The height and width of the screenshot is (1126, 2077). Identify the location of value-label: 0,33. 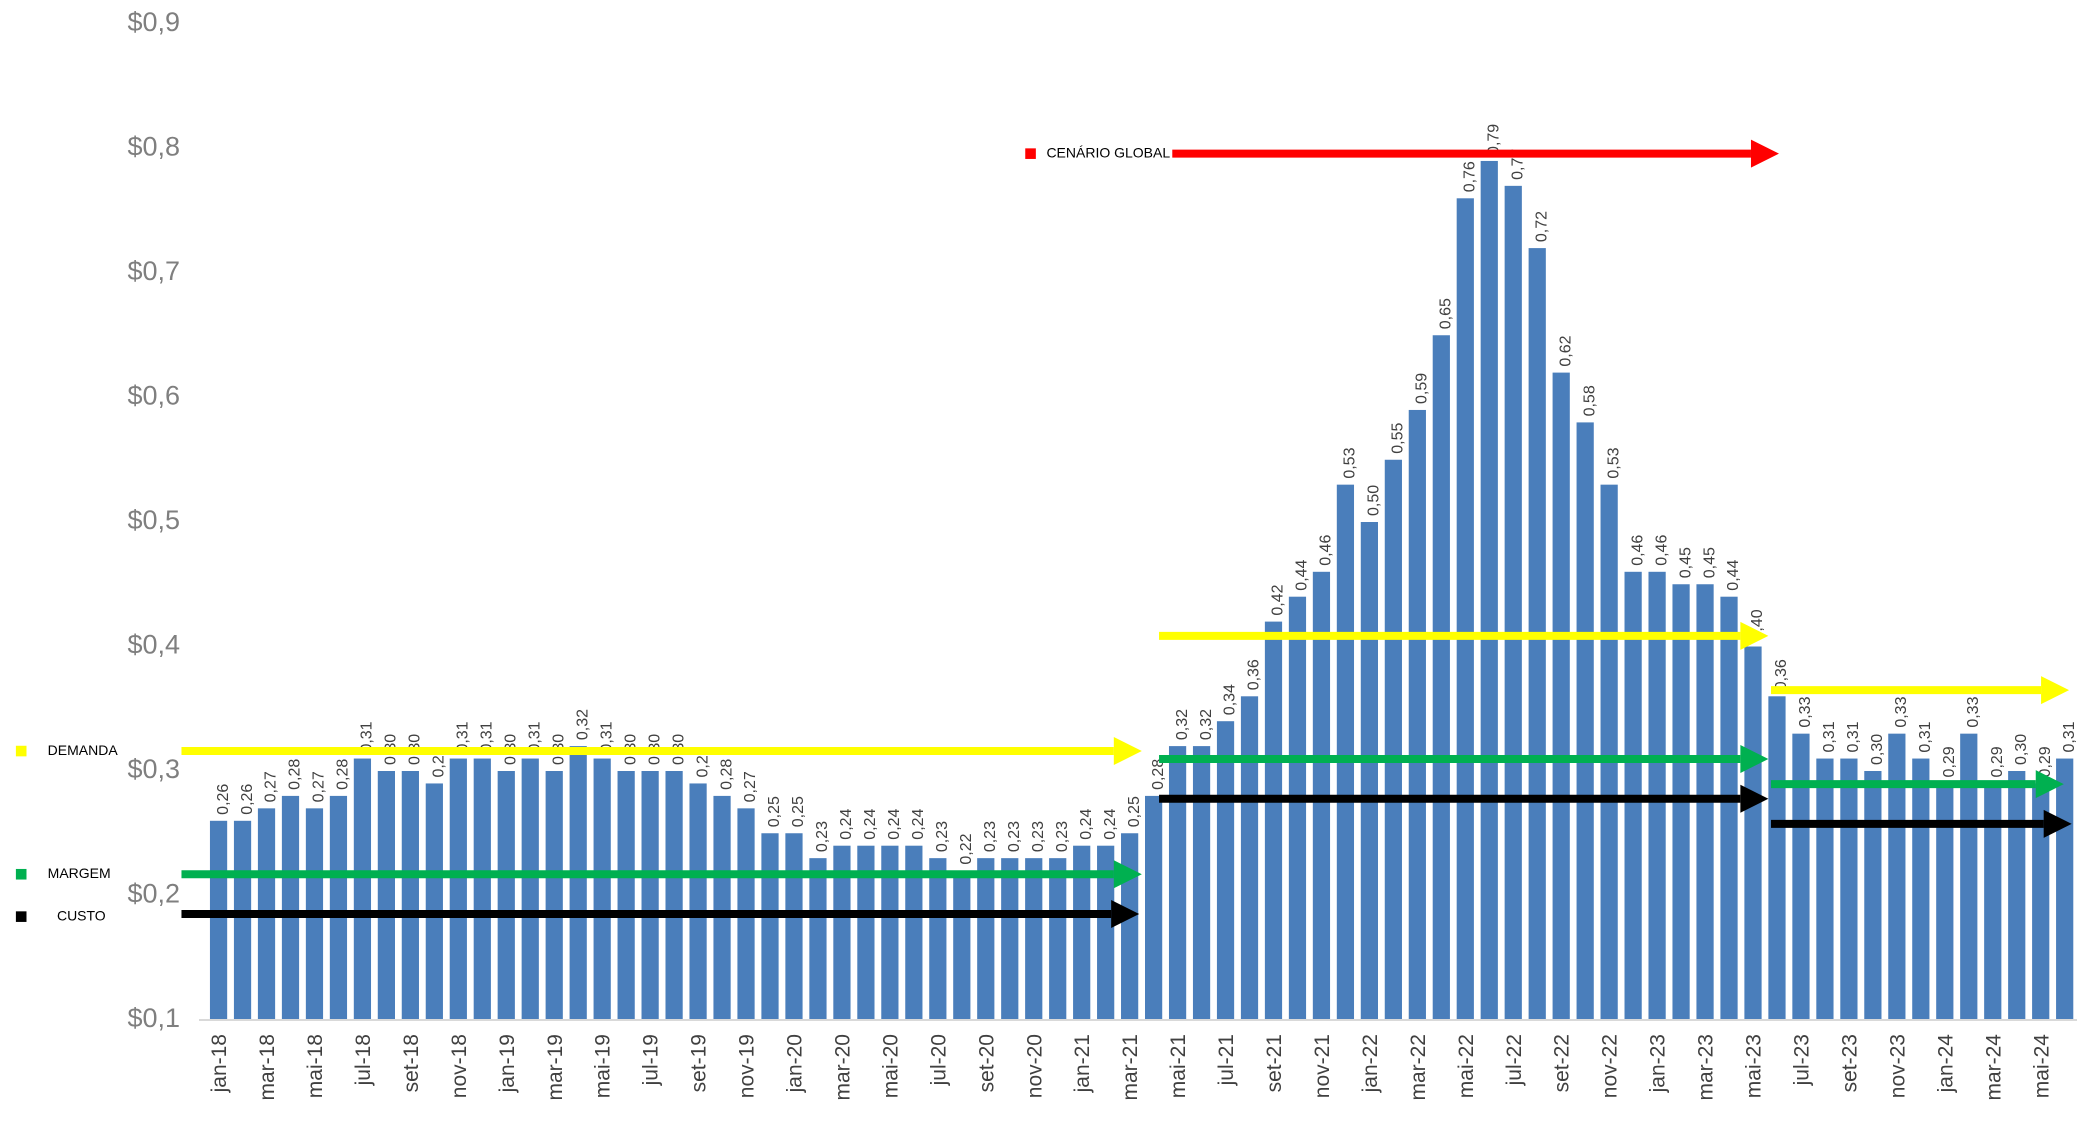
(1805, 711).